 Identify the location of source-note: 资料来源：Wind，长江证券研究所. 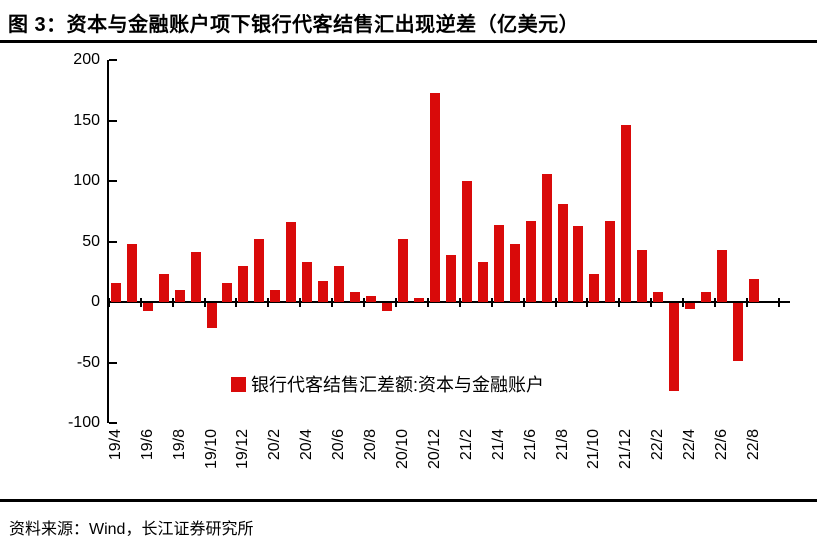
(131, 529).